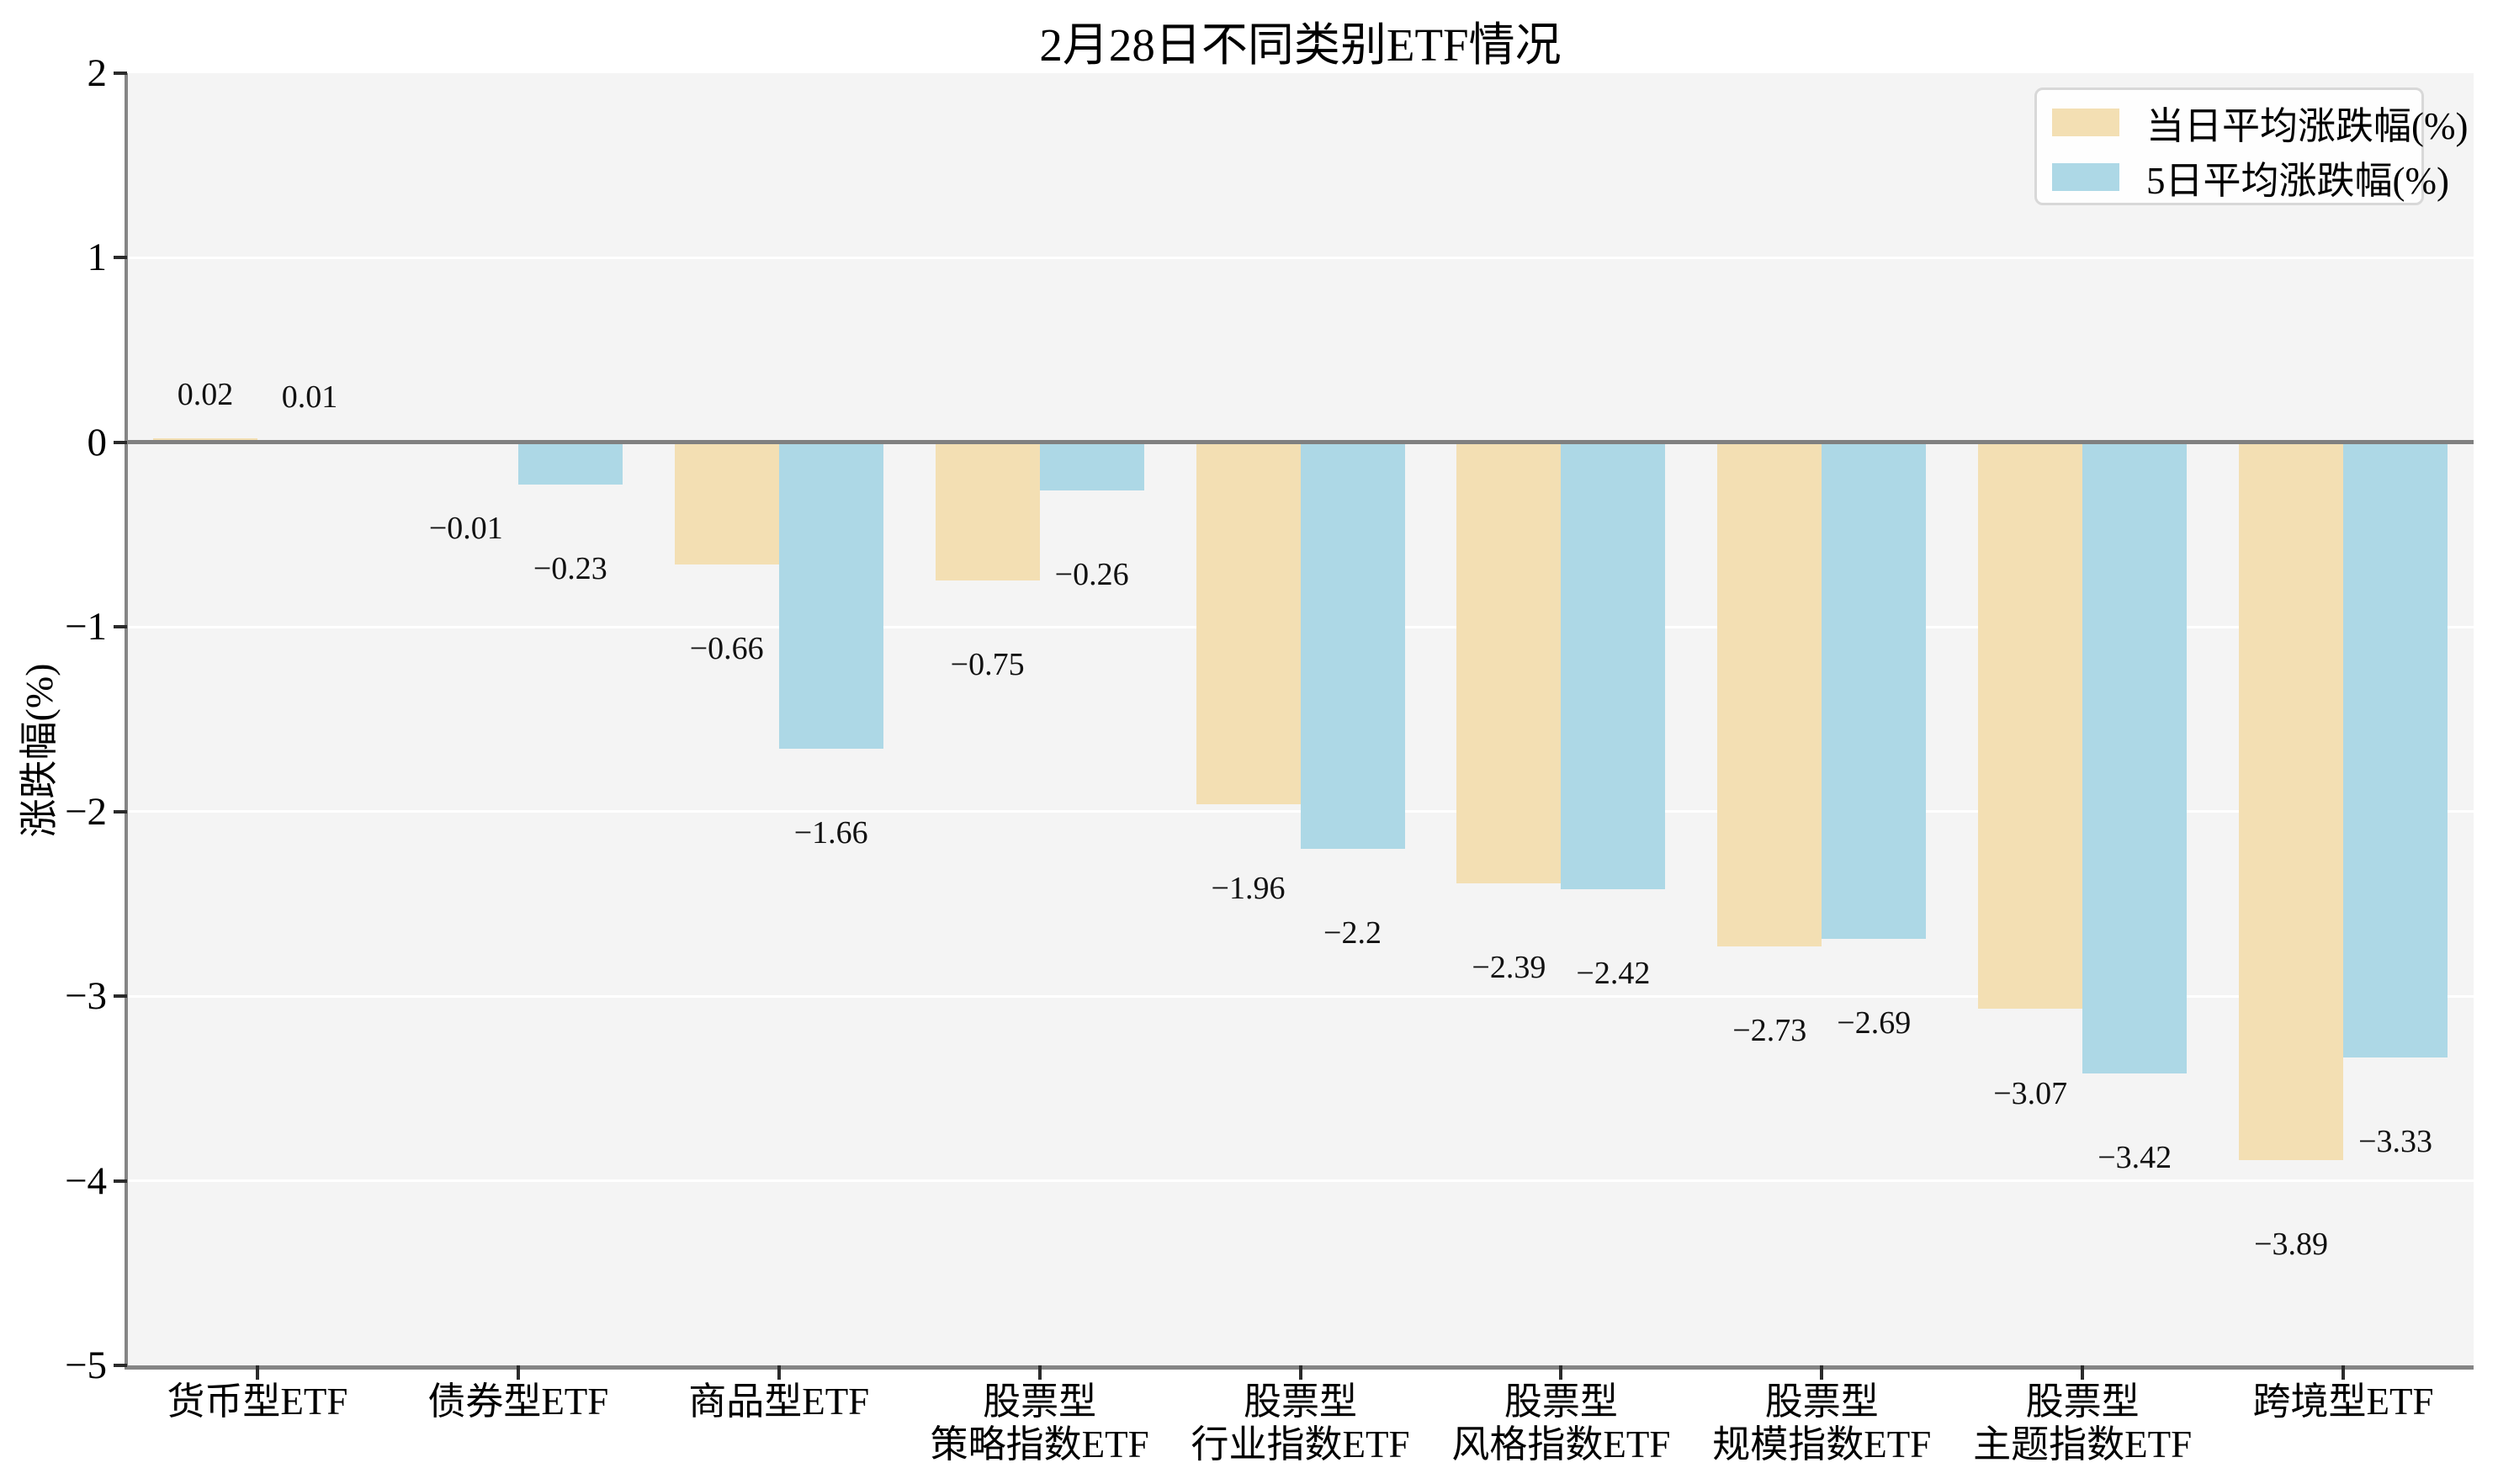 This screenshot has height=1484, width=2498. I want to click on y-tick-label: −5, so click(85, 1365).